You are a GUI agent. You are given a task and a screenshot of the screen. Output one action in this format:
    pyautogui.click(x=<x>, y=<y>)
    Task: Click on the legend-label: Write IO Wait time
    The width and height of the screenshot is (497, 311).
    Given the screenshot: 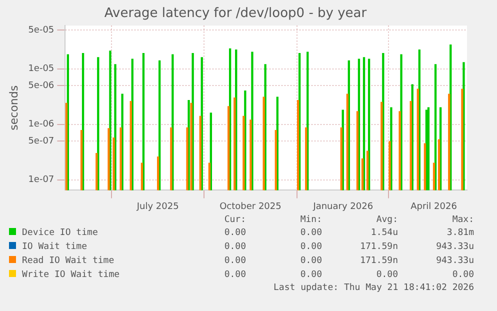 What is the action you would take?
    pyautogui.click(x=71, y=275)
    